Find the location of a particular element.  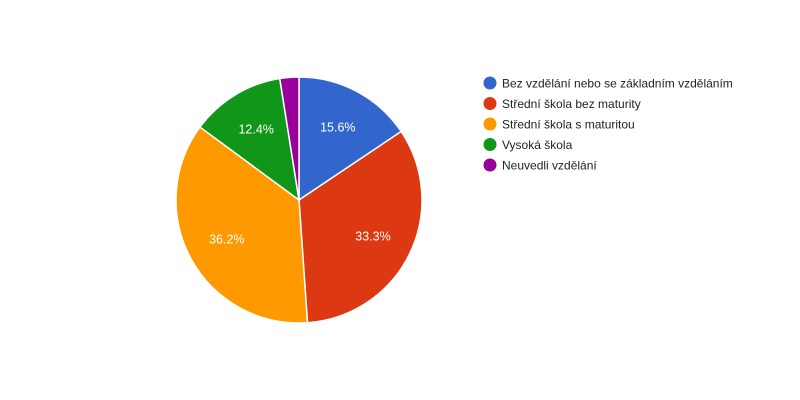

pie-percent-label: 12.4% is located at coordinates (255, 130).